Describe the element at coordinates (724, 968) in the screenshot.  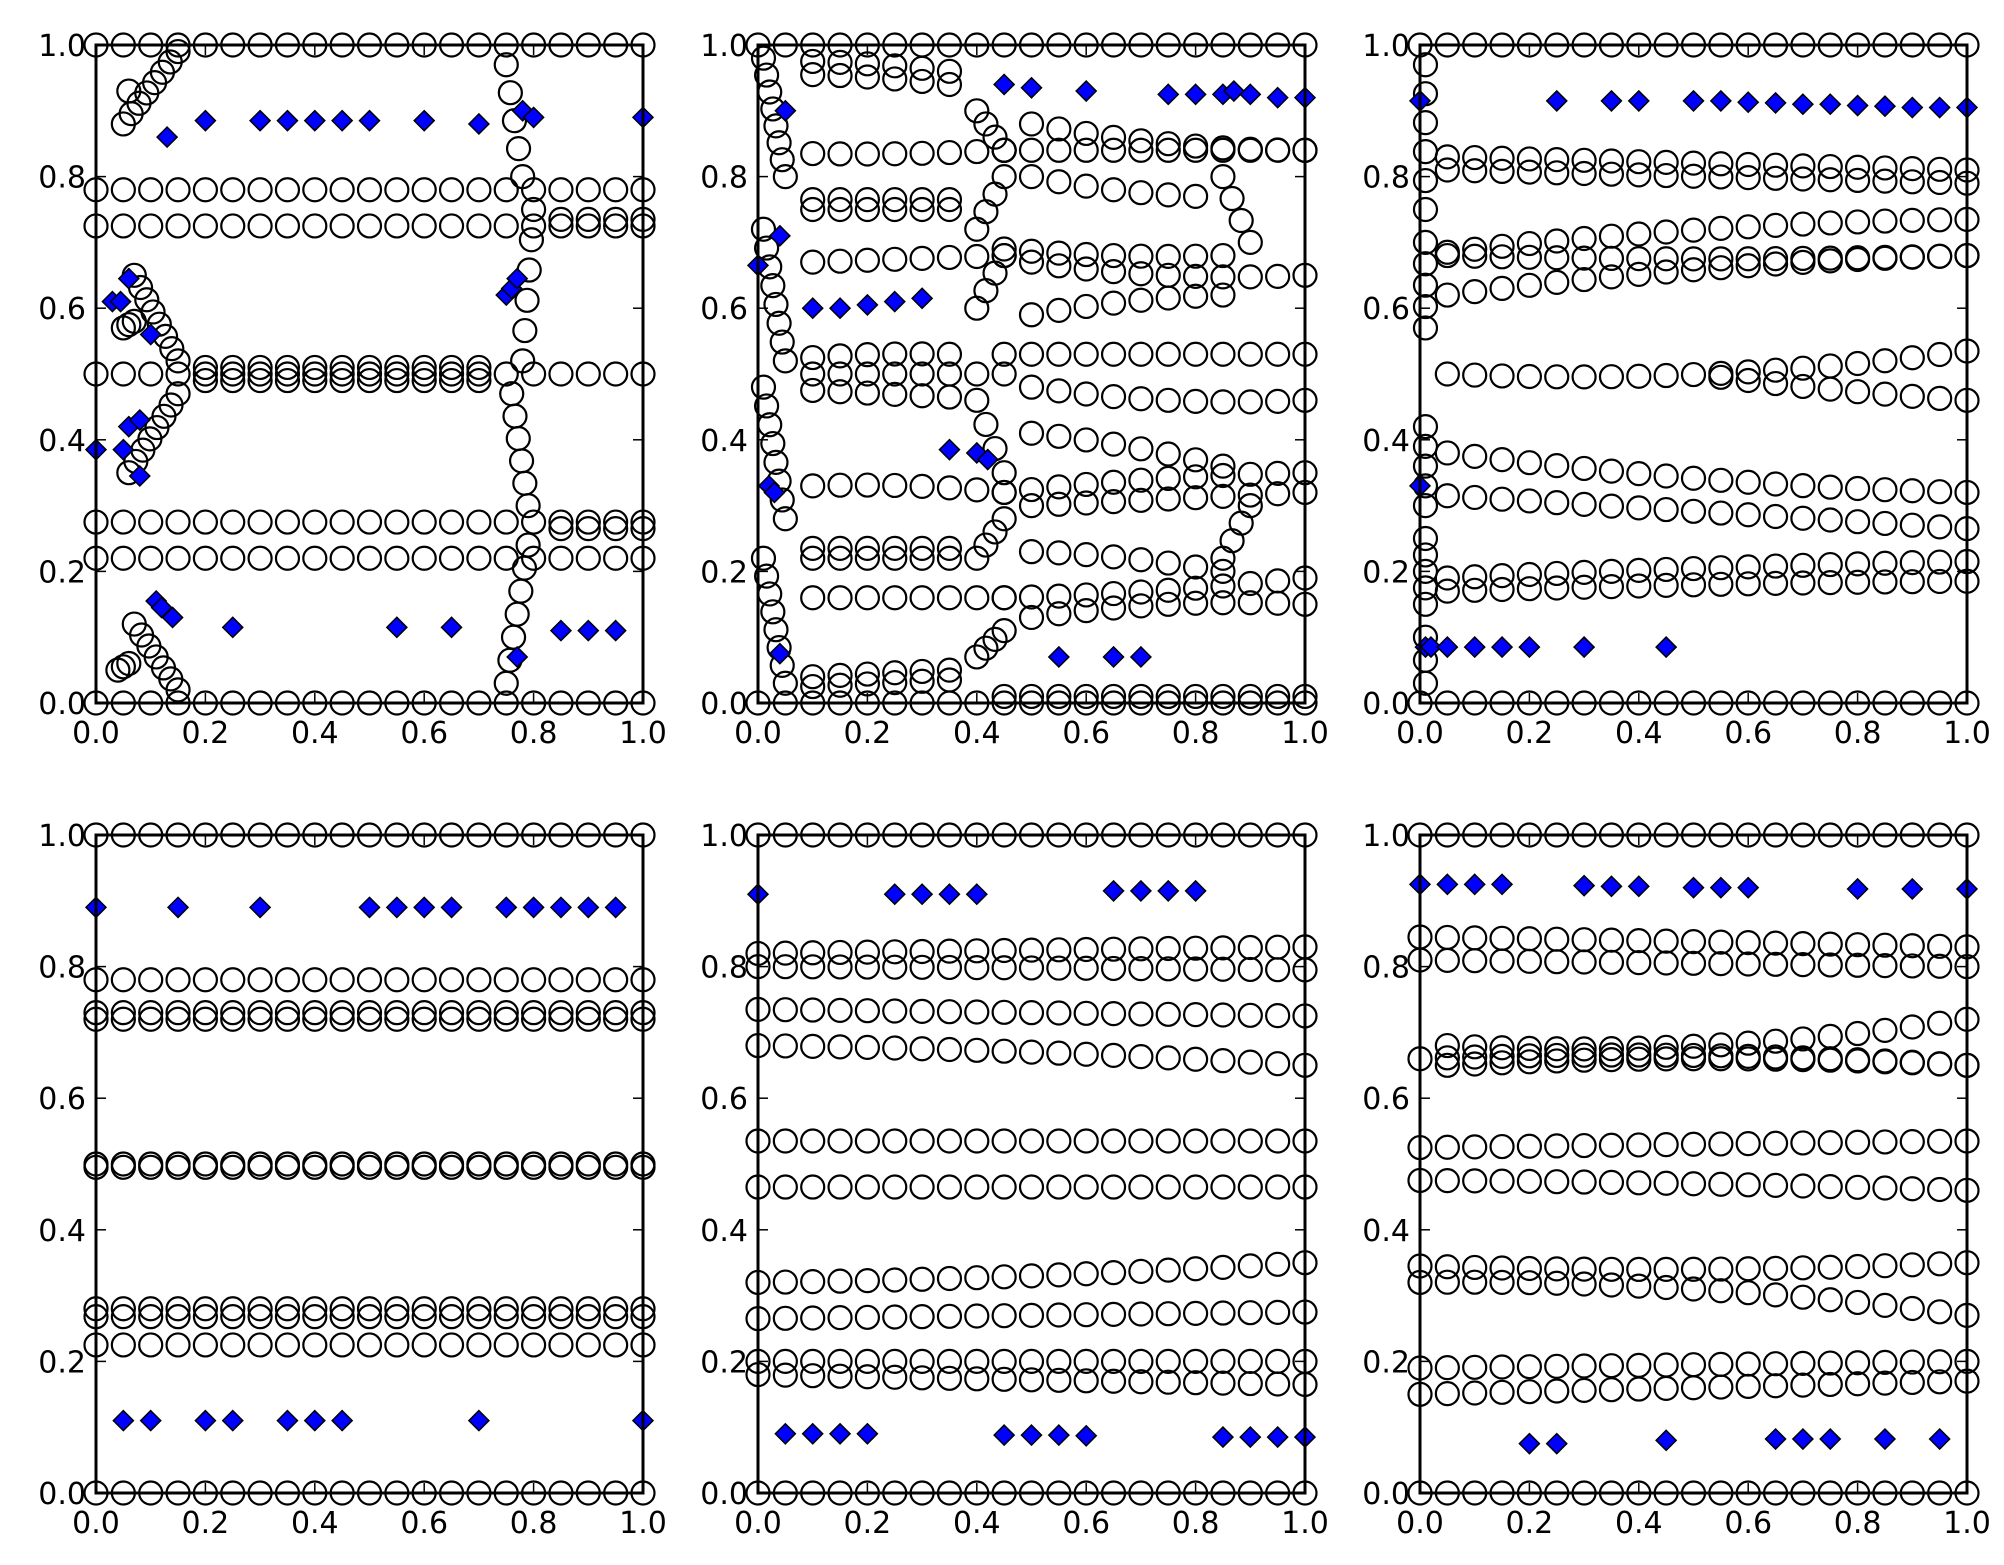
I see `y-tick-label: 0.8` at that location.